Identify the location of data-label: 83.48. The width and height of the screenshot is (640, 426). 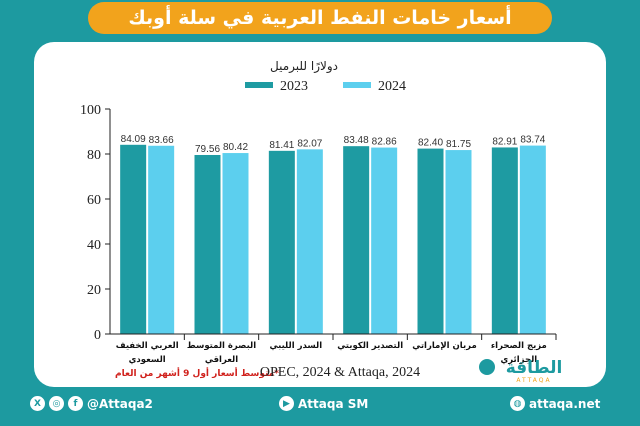
(356, 140).